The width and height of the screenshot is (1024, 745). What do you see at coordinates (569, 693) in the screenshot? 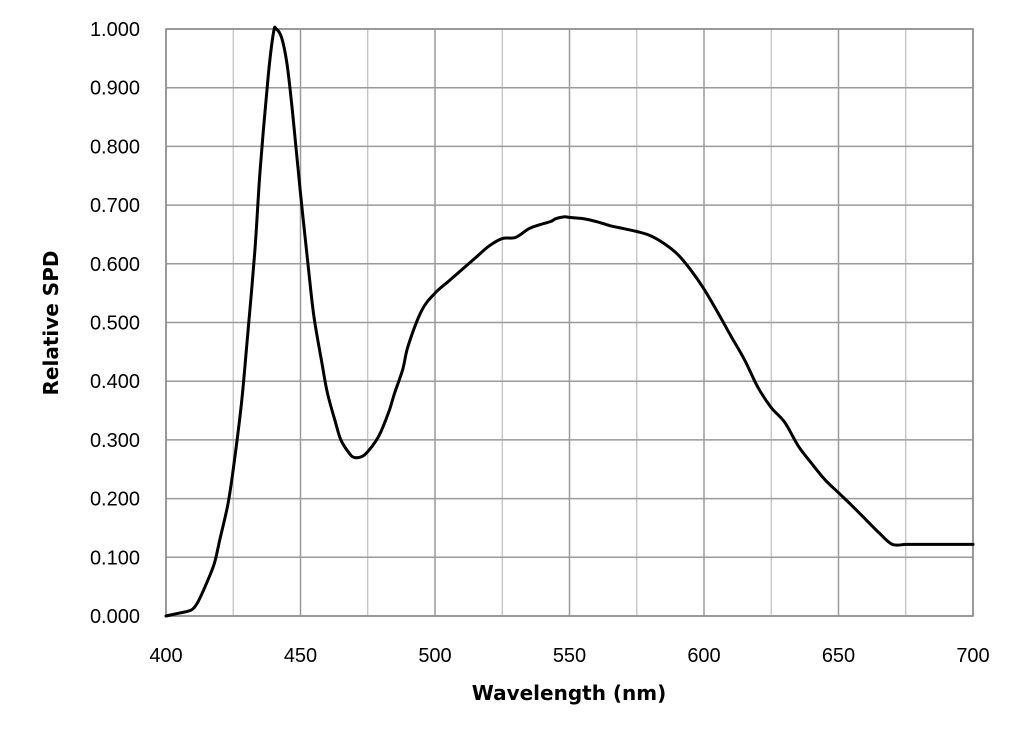
I see `x-axis-title: Wavelength (nm)` at bounding box center [569, 693].